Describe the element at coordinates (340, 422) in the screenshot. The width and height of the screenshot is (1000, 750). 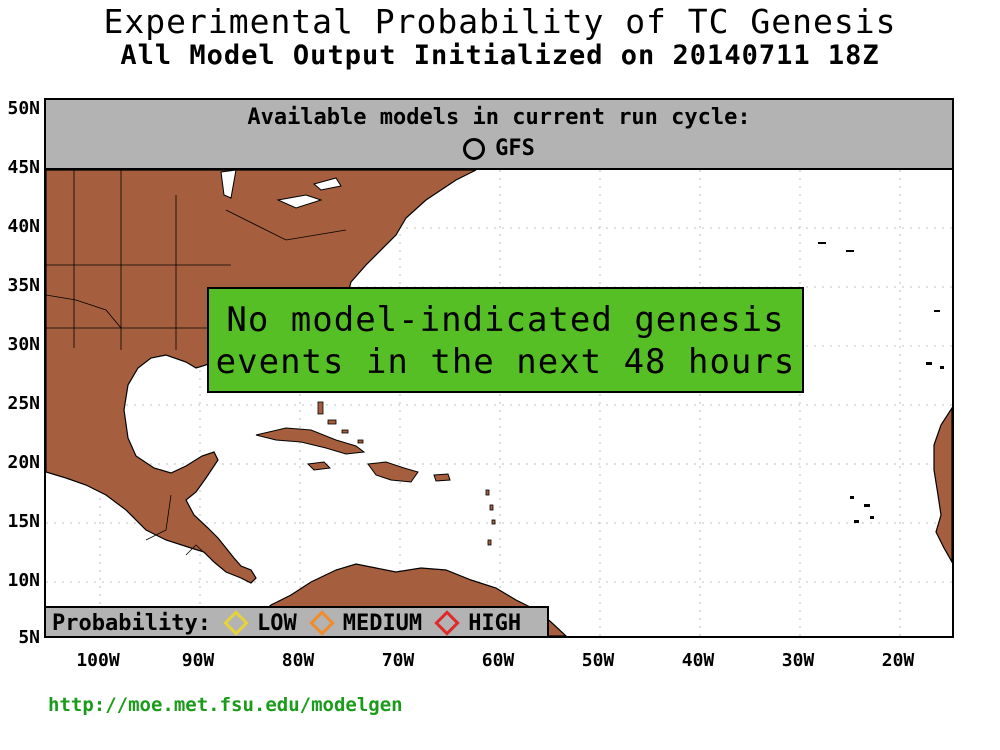
I see `bahamas-islands` at that location.